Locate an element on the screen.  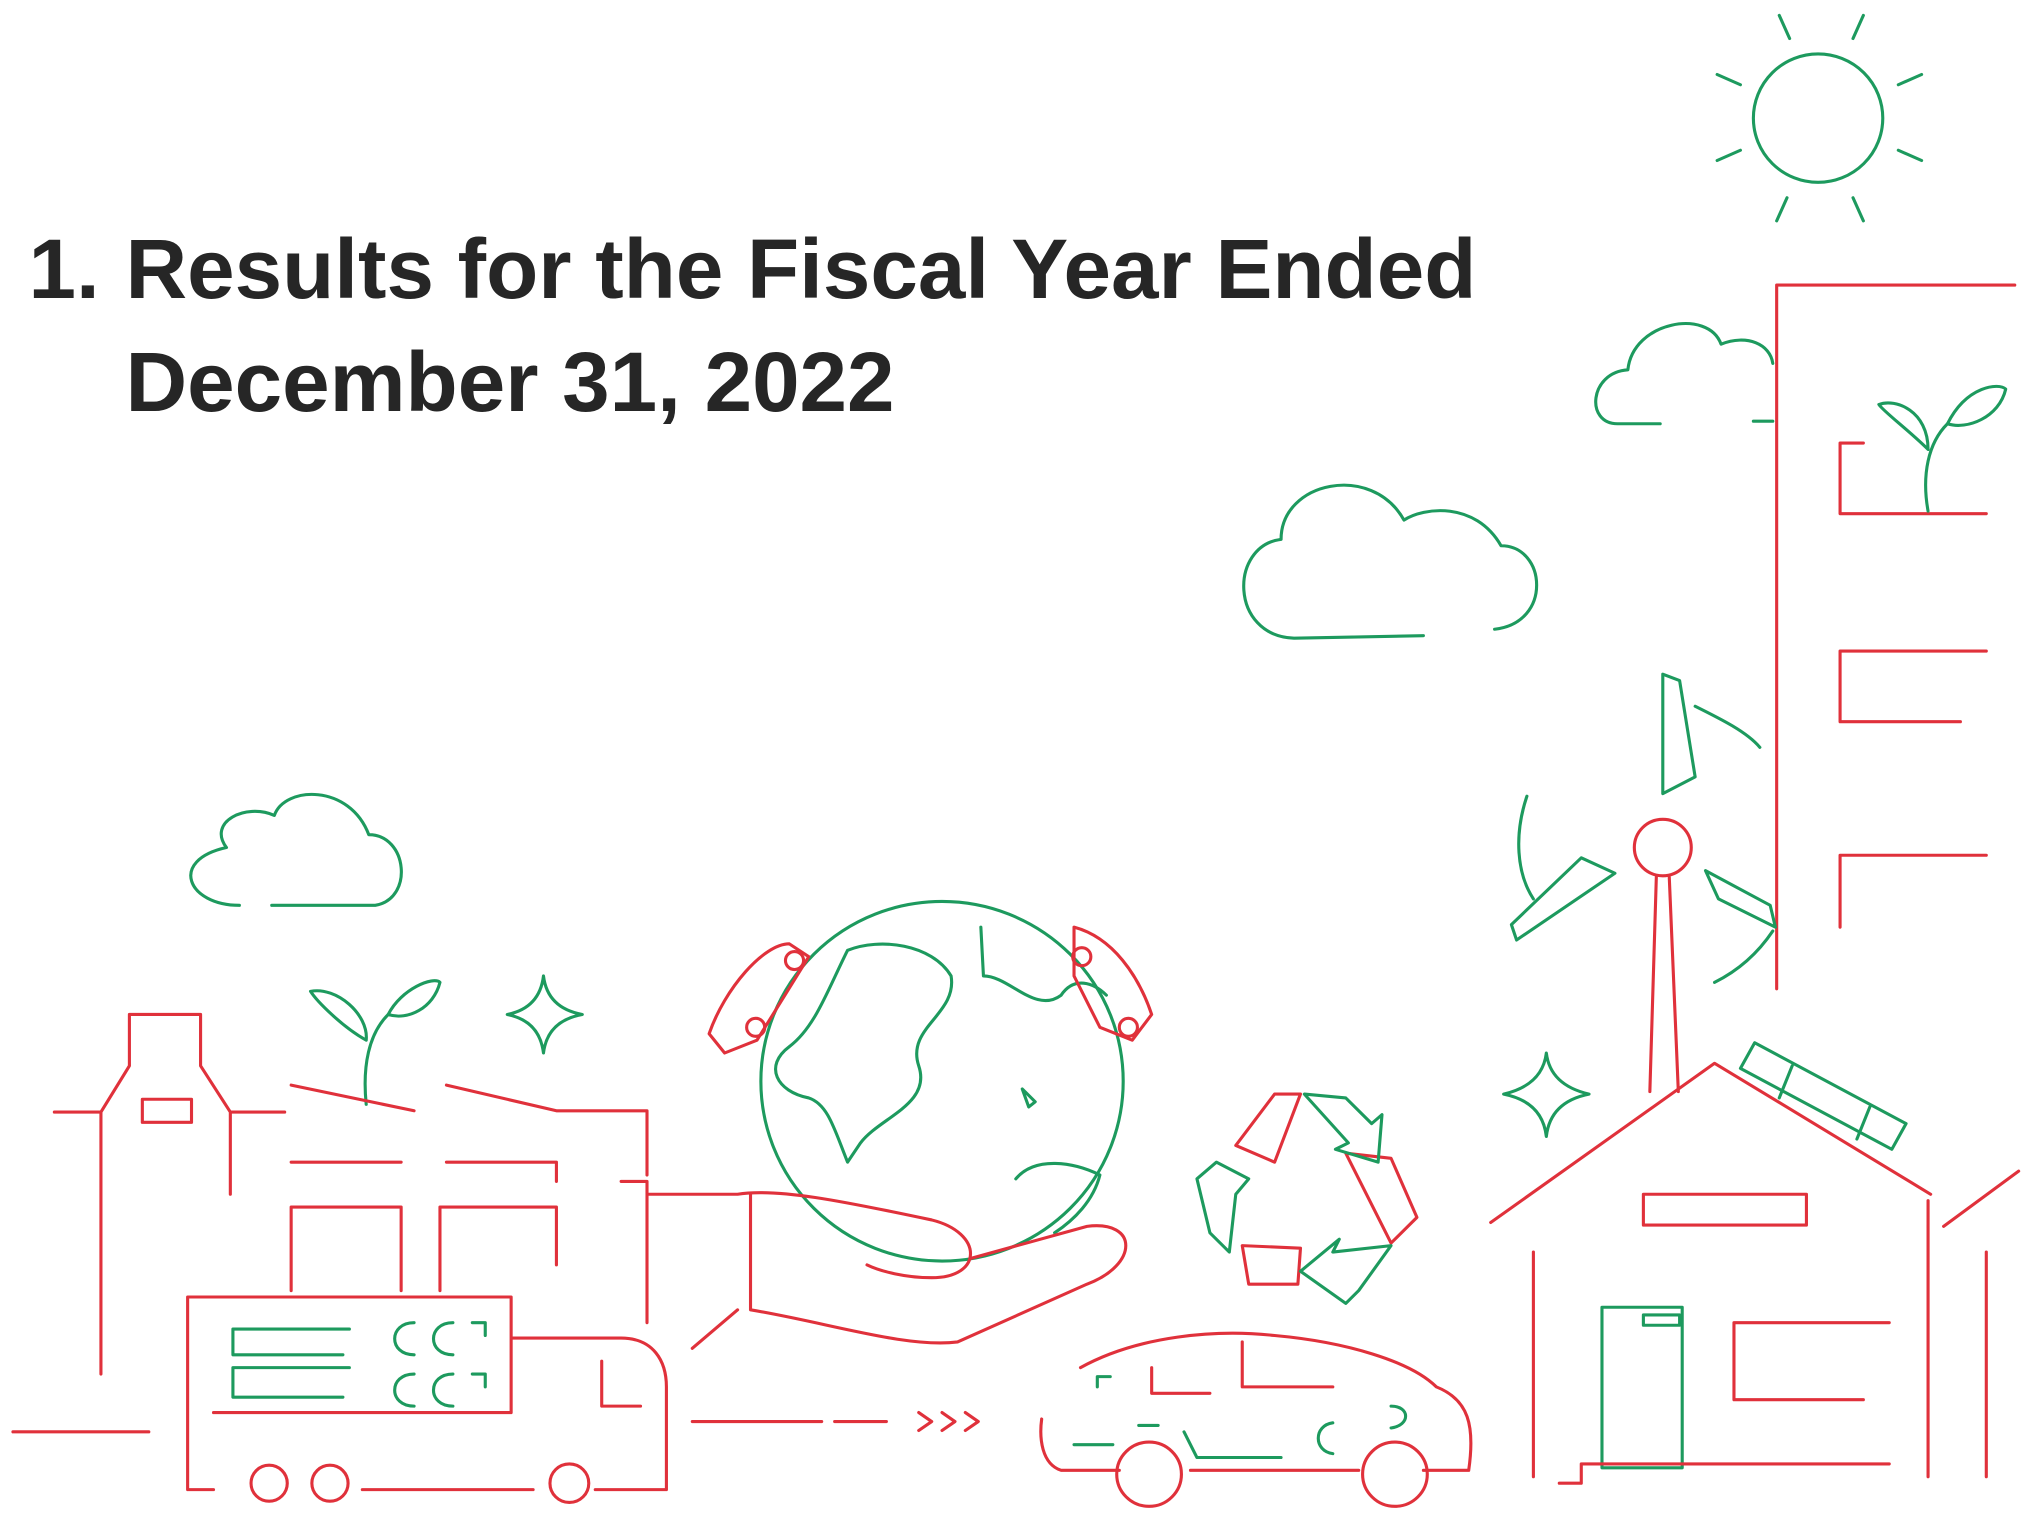
globe-hand is located at coordinates (886, 1124).